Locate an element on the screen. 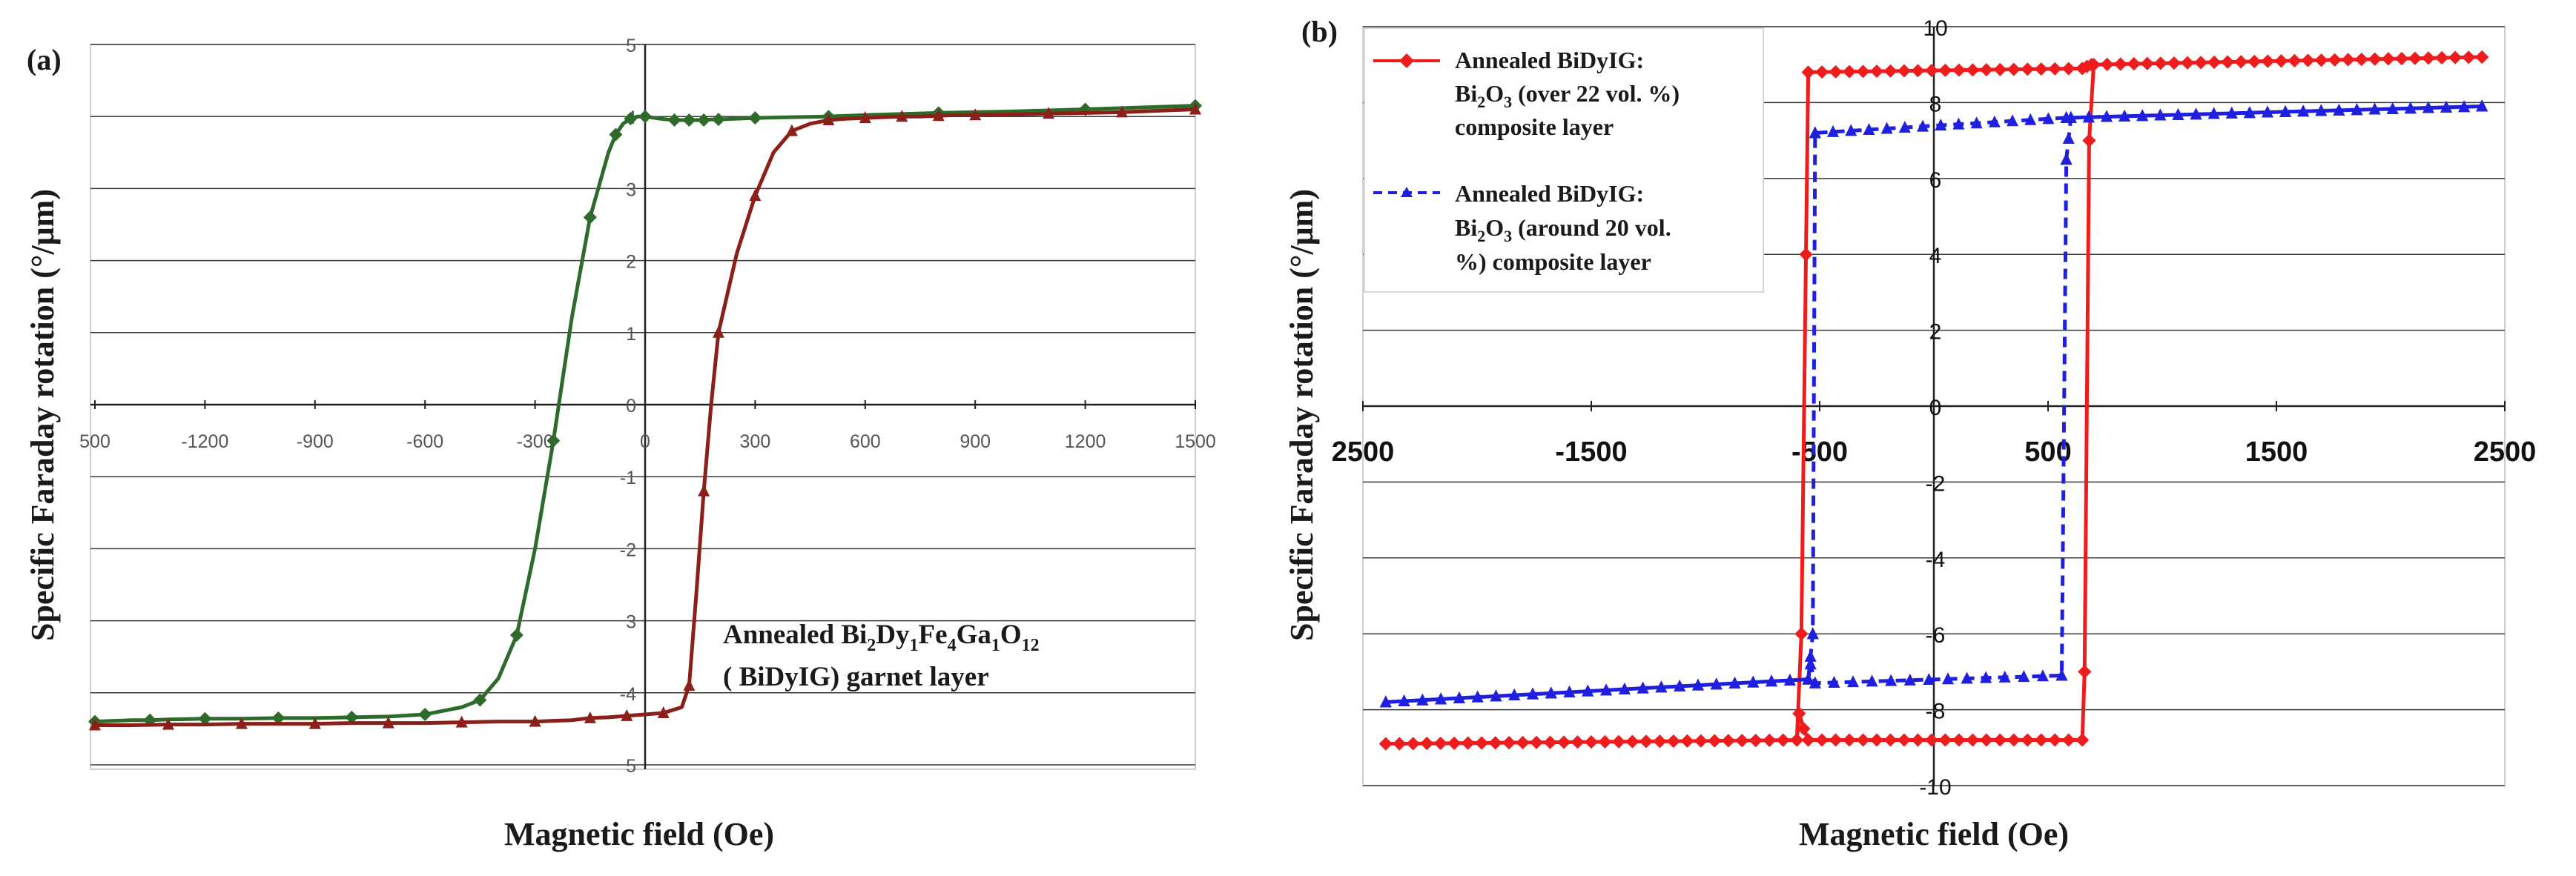  panel-a-y-tick-label: 2 is located at coordinates (631, 262).